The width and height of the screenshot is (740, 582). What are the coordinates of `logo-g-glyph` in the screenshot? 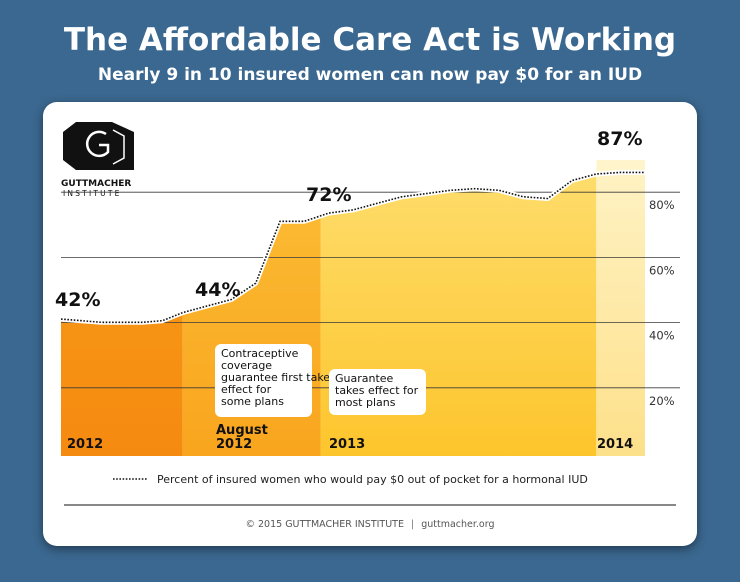 It's located at (97, 144).